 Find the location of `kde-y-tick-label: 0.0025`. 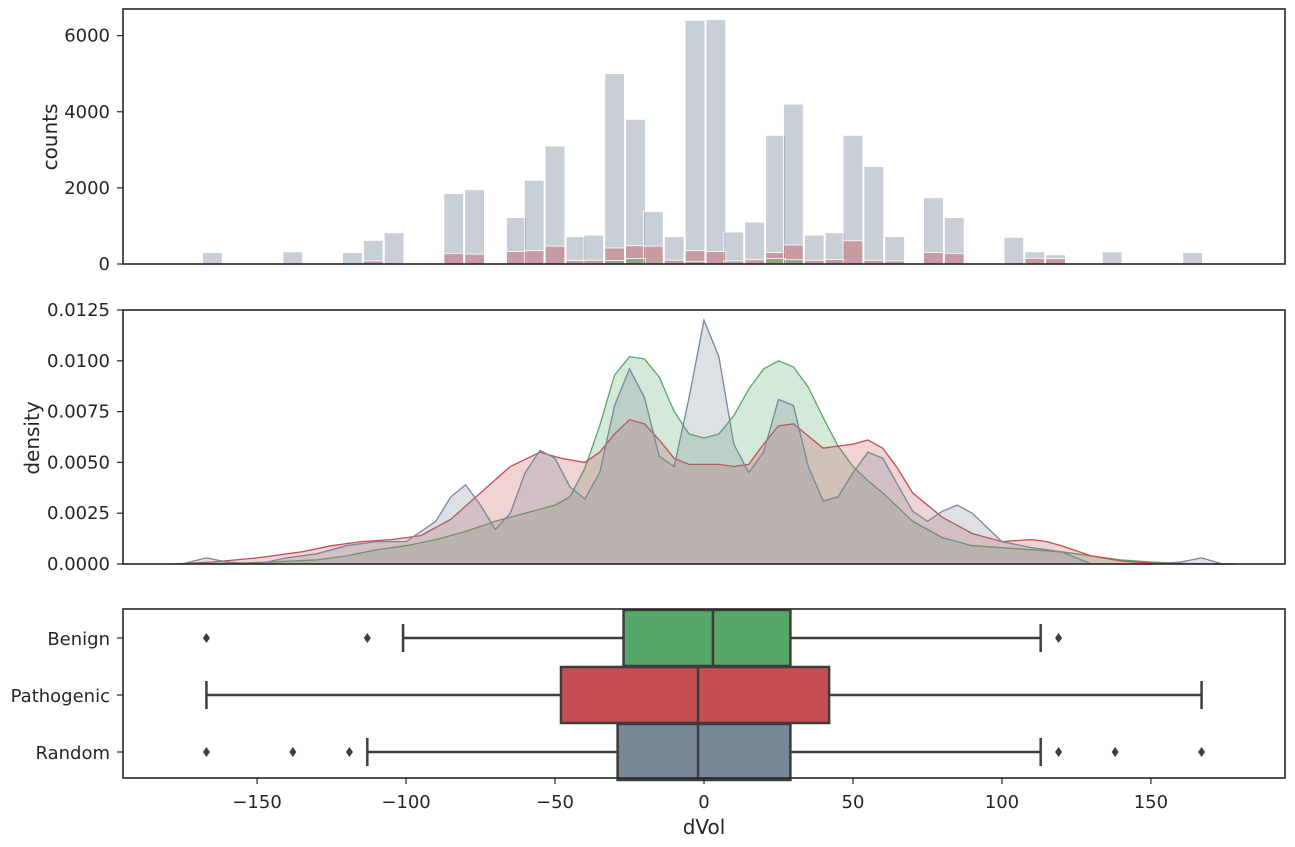

kde-y-tick-label: 0.0025 is located at coordinates (78, 513).